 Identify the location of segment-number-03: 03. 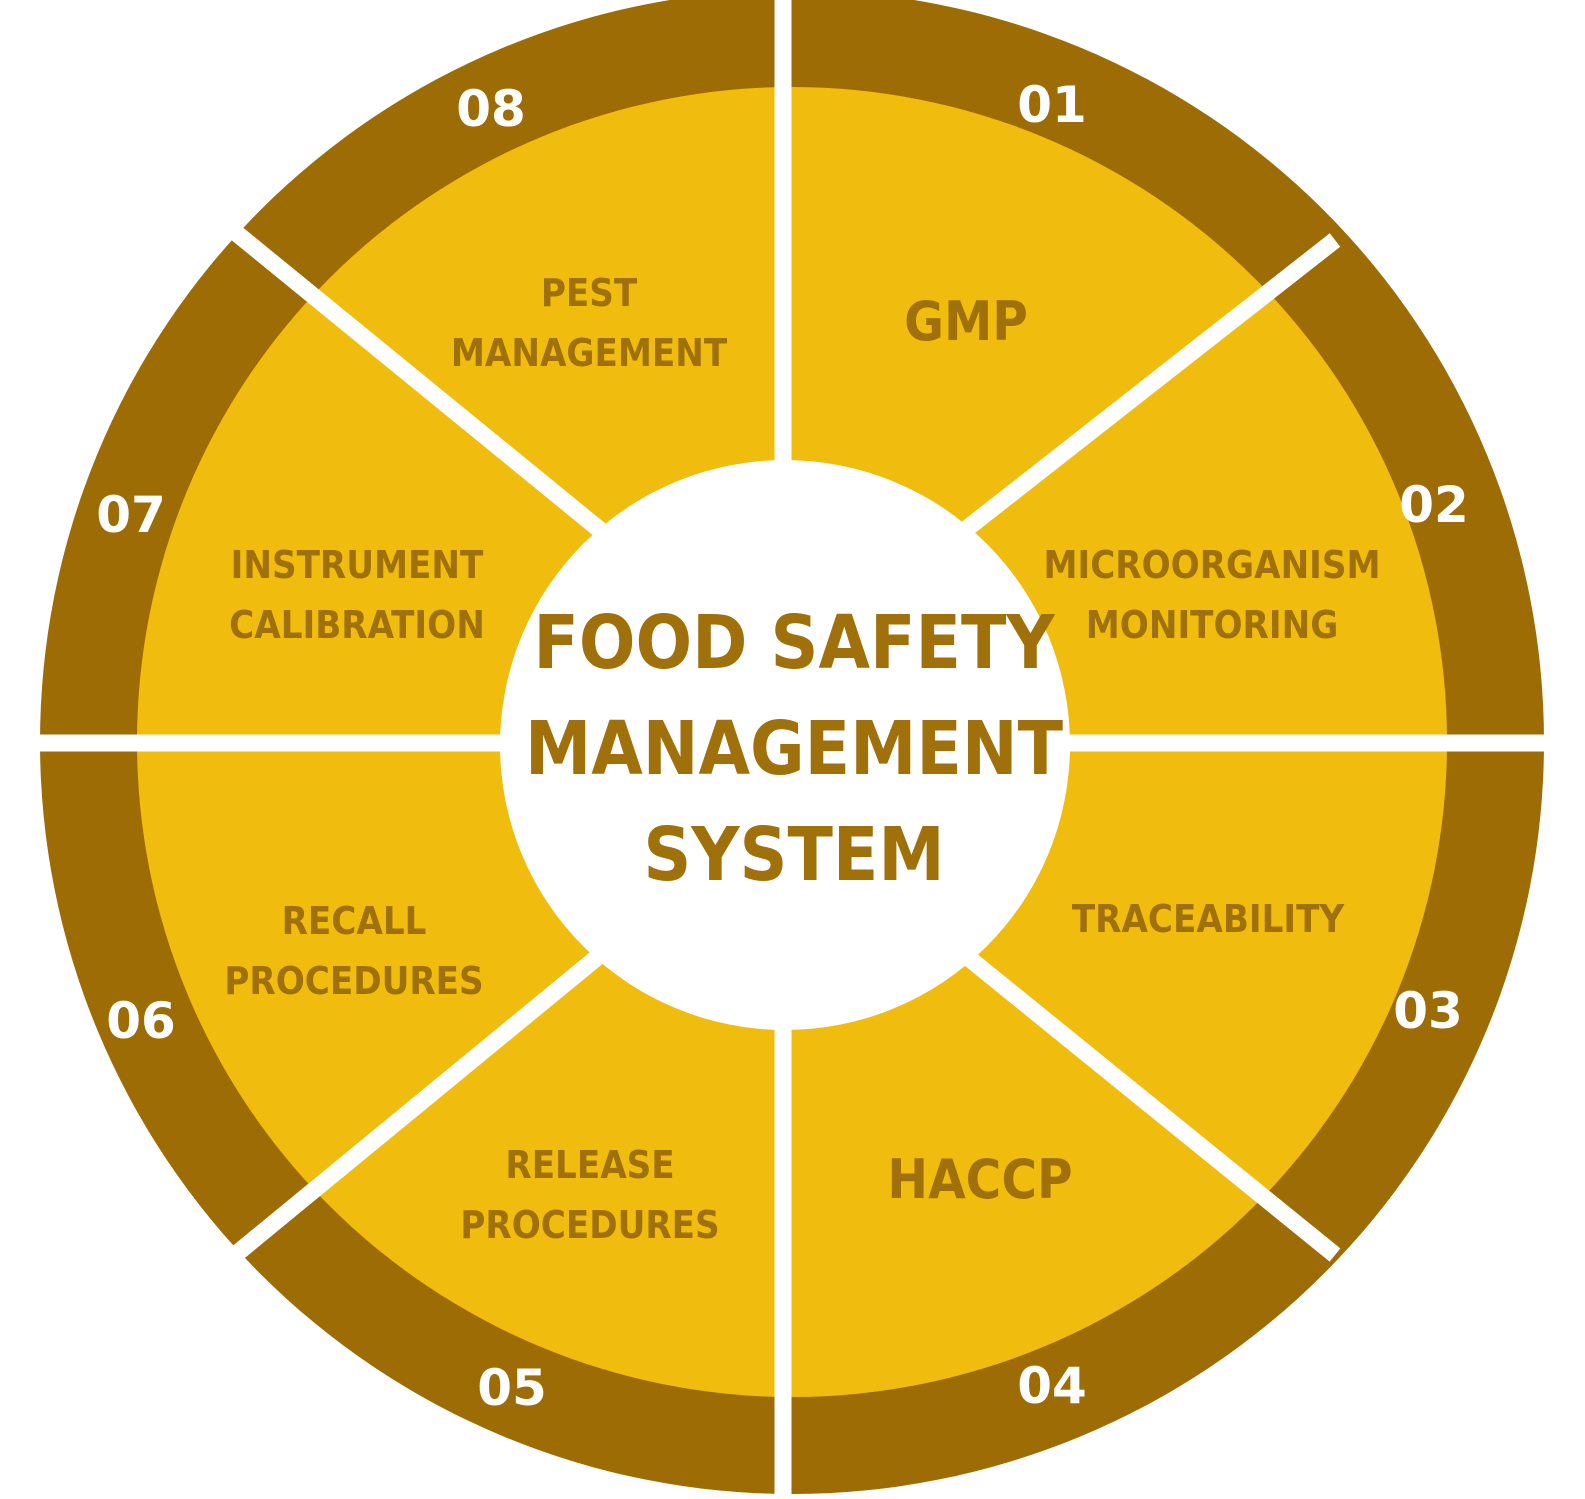
(1428, 1011).